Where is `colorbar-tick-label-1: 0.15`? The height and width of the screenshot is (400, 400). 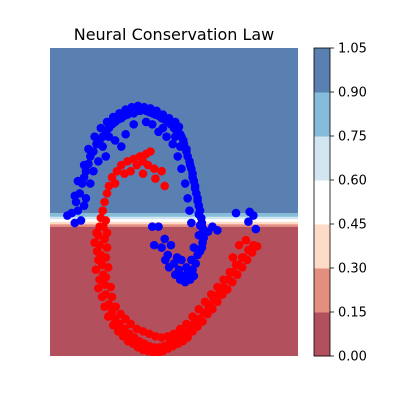 colorbar-tick-label-1: 0.15 is located at coordinates (352, 313).